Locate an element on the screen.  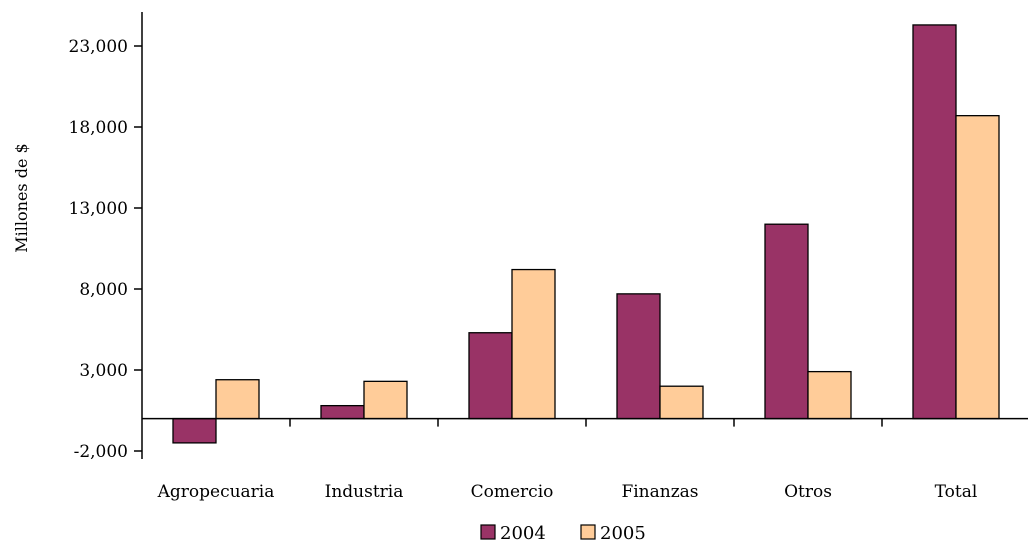
y-tick-label: 18,000 is located at coordinates (98, 128).